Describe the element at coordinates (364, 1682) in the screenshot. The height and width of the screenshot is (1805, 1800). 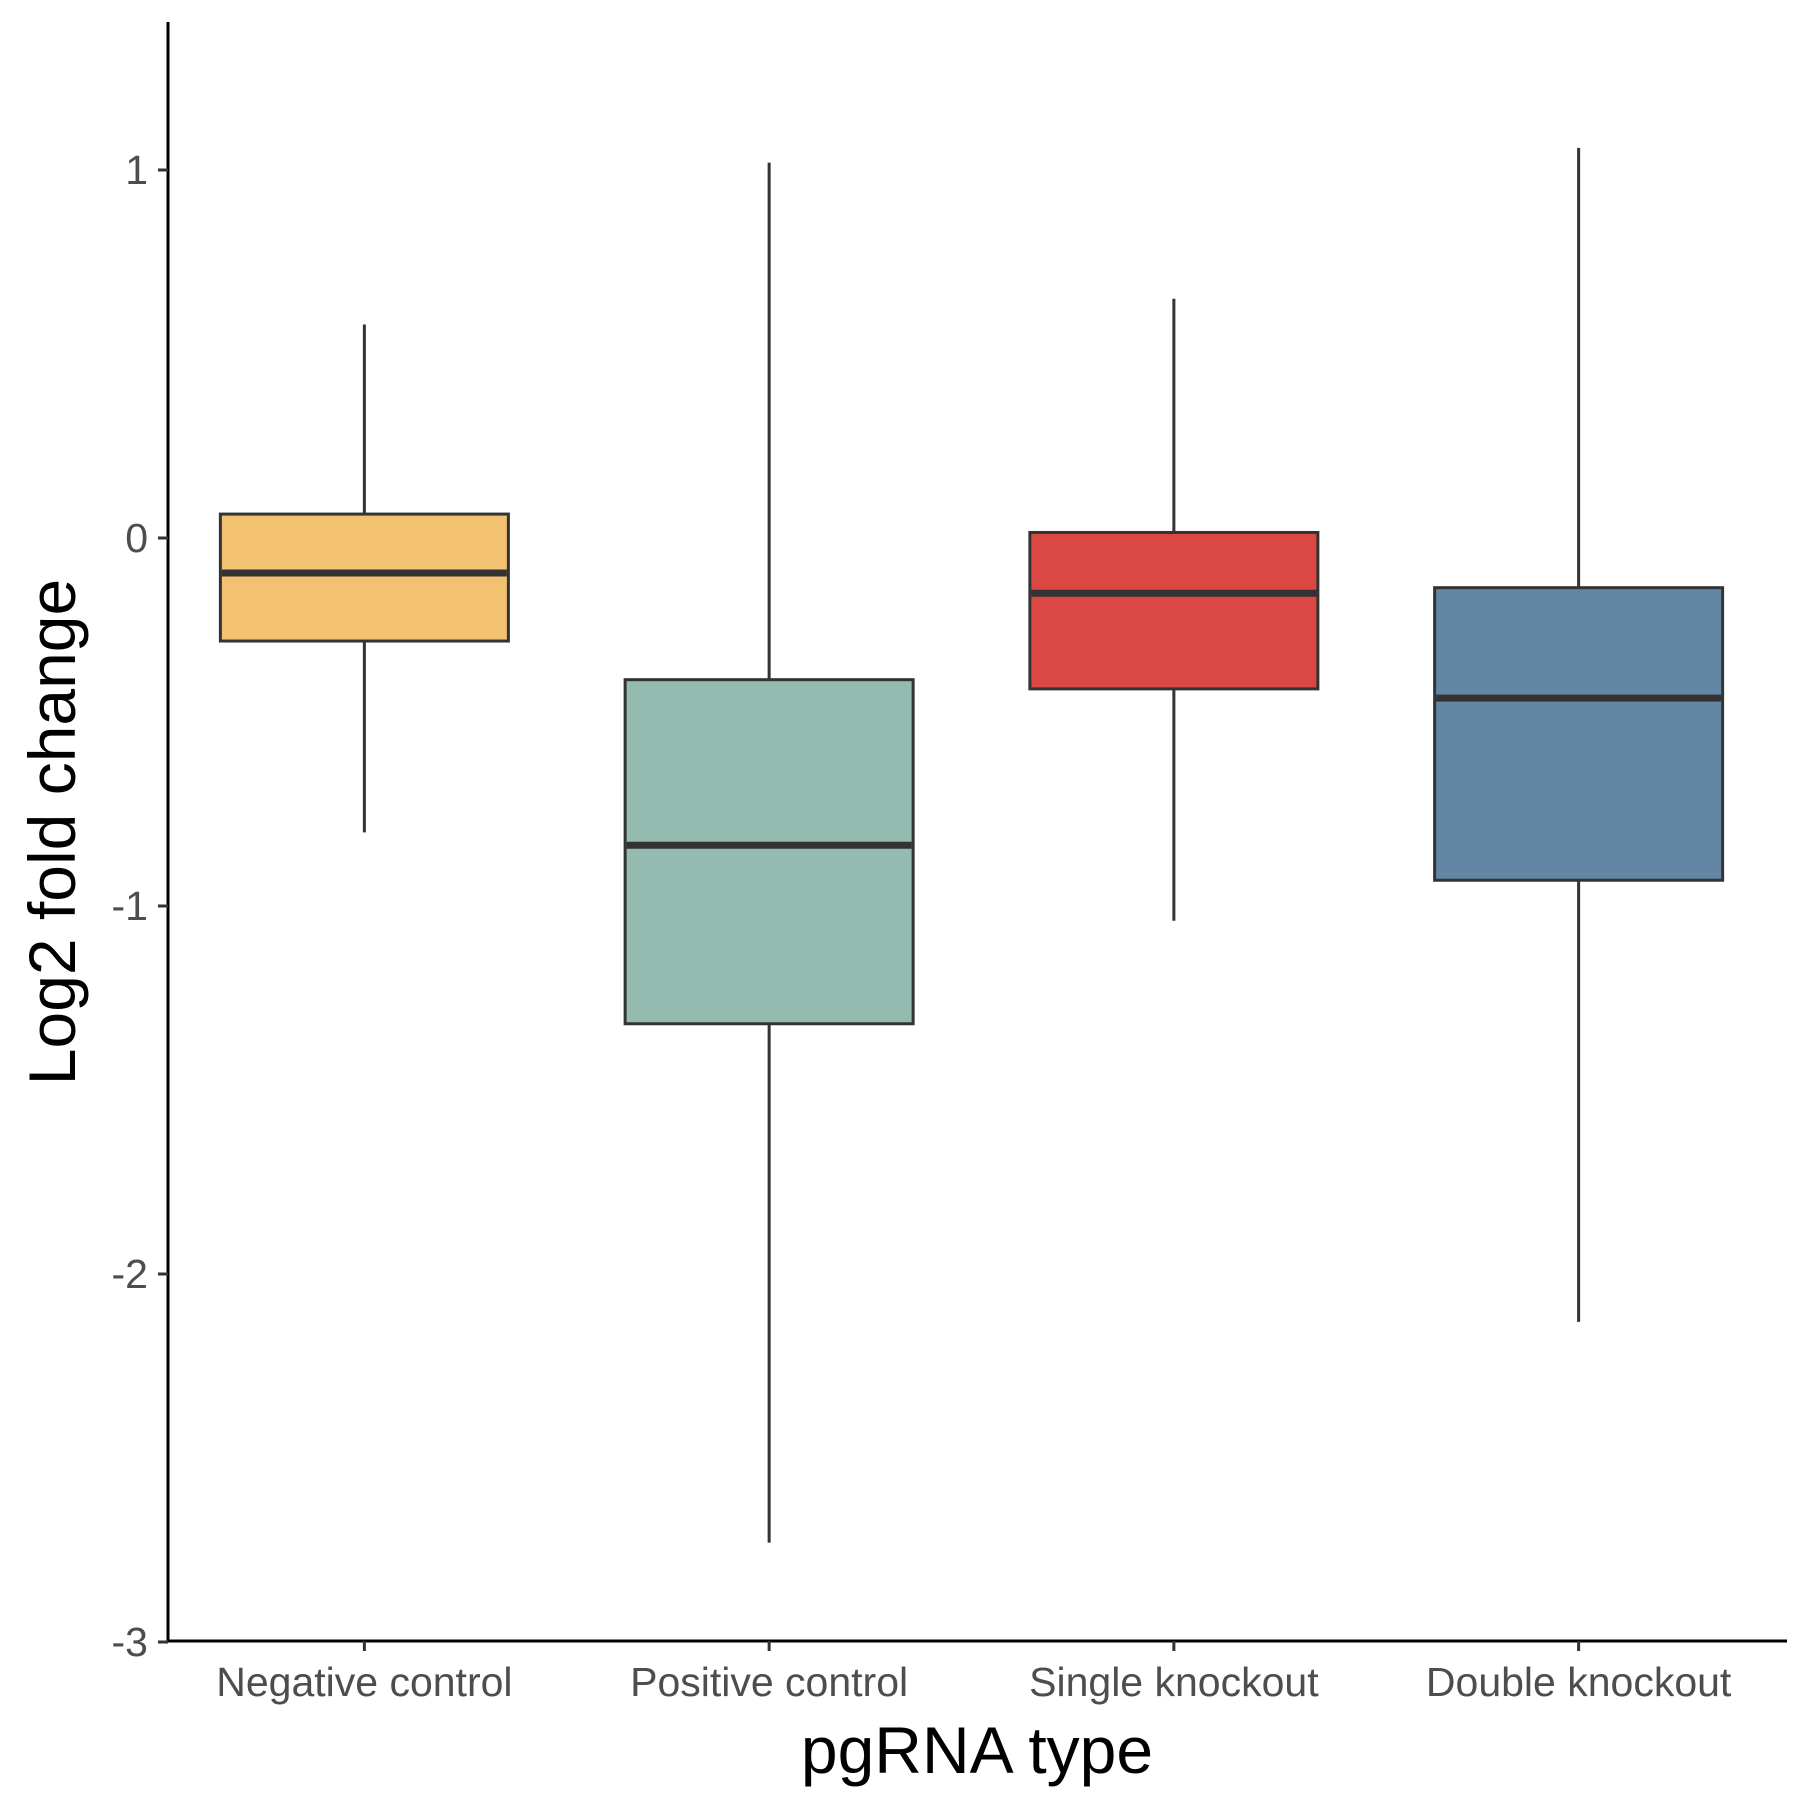
I see `x-tick-label: Negative control` at that location.